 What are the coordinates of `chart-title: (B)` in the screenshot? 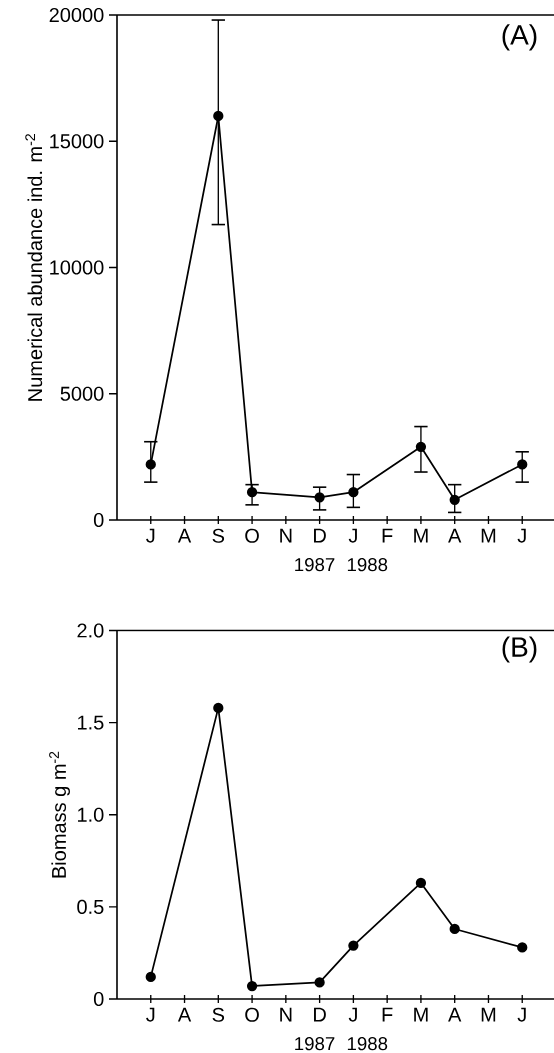 It's located at (519, 649).